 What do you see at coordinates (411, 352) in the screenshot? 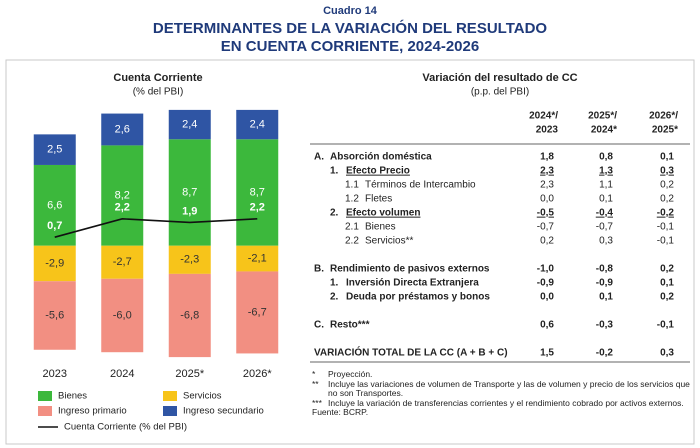
I see `row-label: VARIACIÓN TOTAL DE LA CC (A + B + C)` at bounding box center [411, 352].